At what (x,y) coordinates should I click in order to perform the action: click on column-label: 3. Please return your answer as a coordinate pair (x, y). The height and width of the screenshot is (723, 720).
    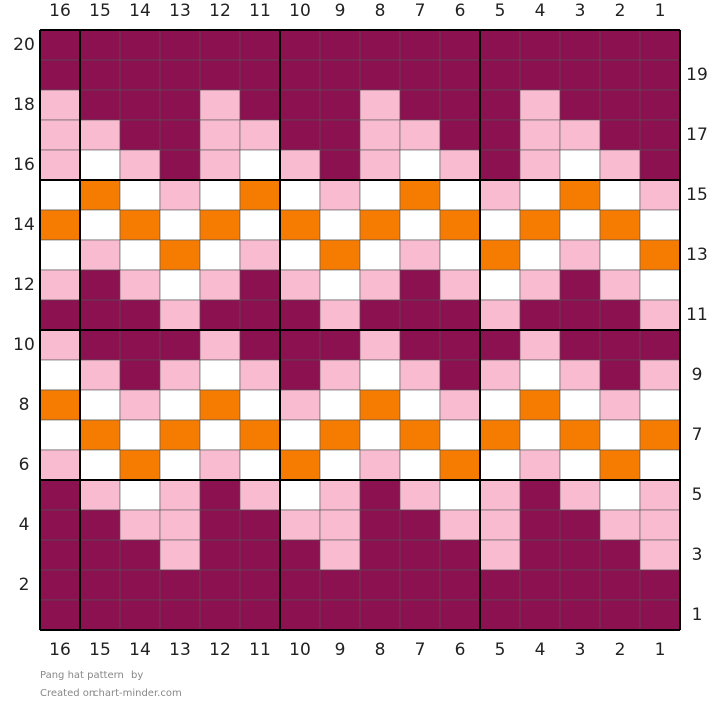
    Looking at the image, I should click on (580, 11).